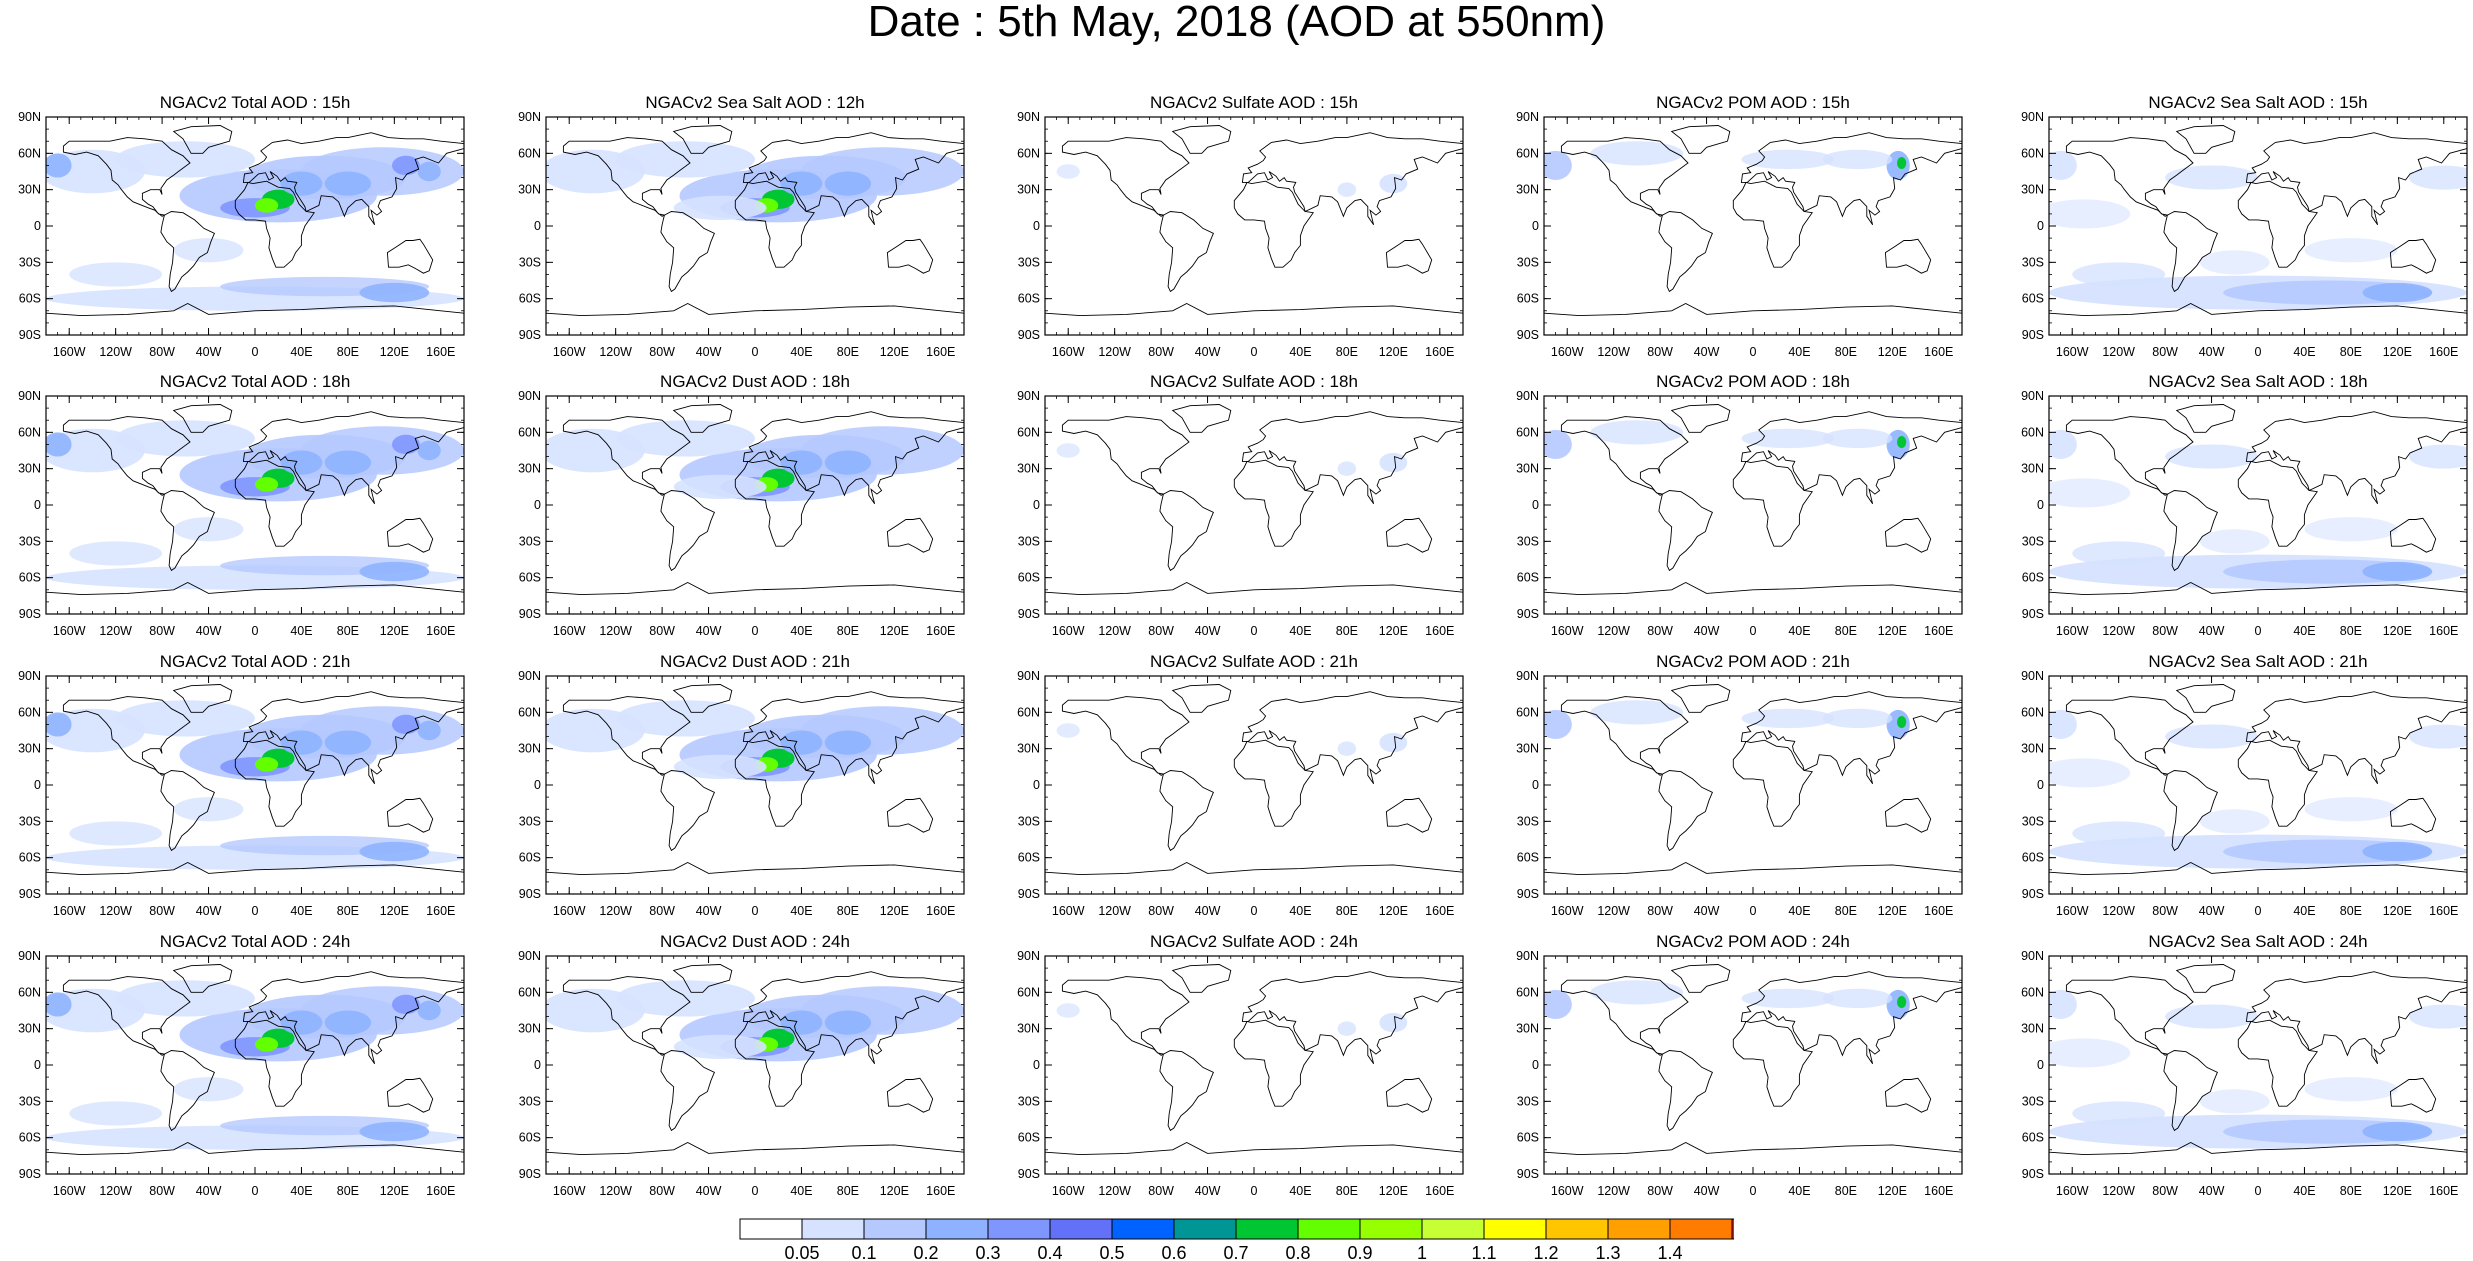 The height and width of the screenshot is (1261, 2473). Describe the element at coordinates (1753, 381) in the screenshot. I see `panel-title: NGACv2 POM AOD : 18h` at that location.